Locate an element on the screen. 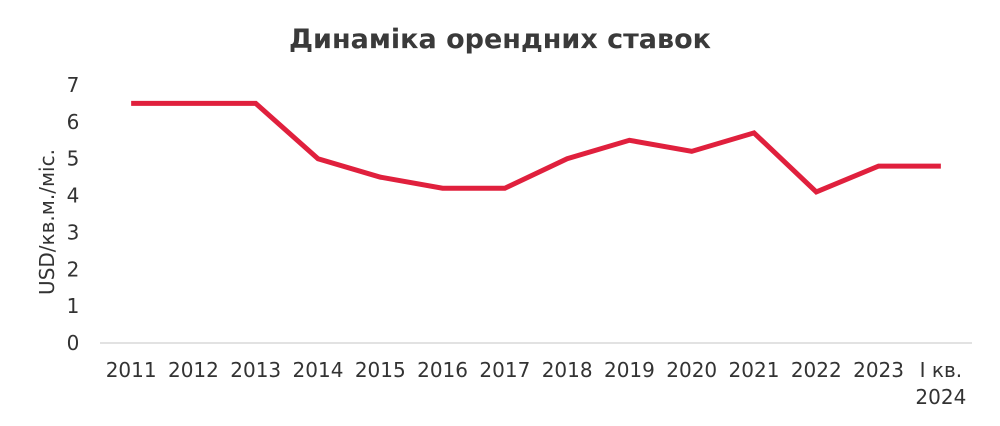 The image size is (1000, 426). x-tick-label: 2021 is located at coordinates (754, 370).